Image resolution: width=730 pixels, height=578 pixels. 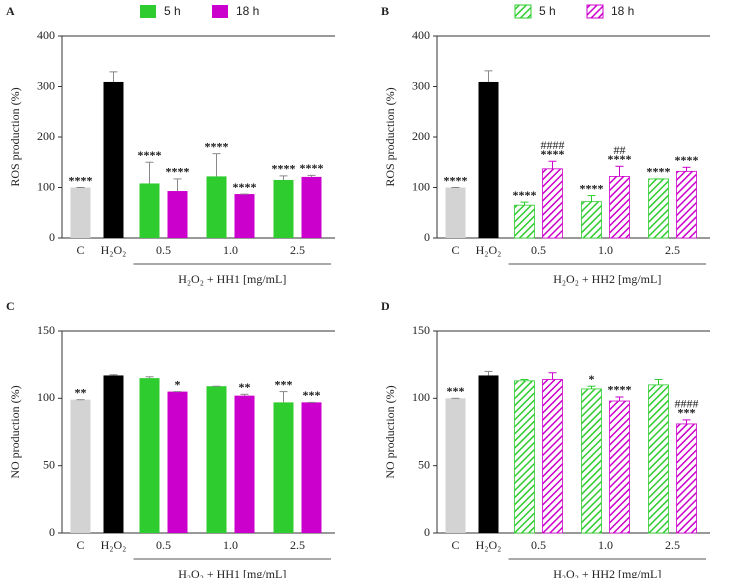 What do you see at coordinates (385, 11) in the screenshot?
I see `panel-letter: B` at bounding box center [385, 11].